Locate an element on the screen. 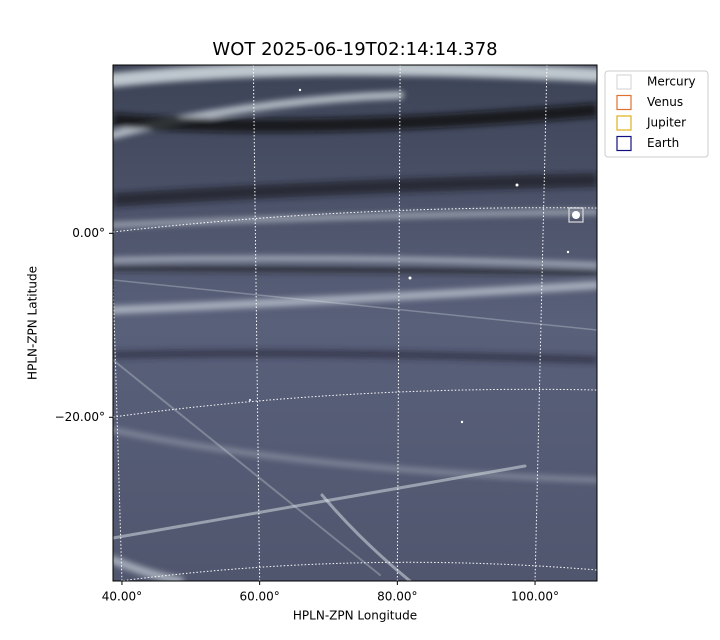 This screenshot has width=720, height=640. legend-label: Venus is located at coordinates (665, 102).